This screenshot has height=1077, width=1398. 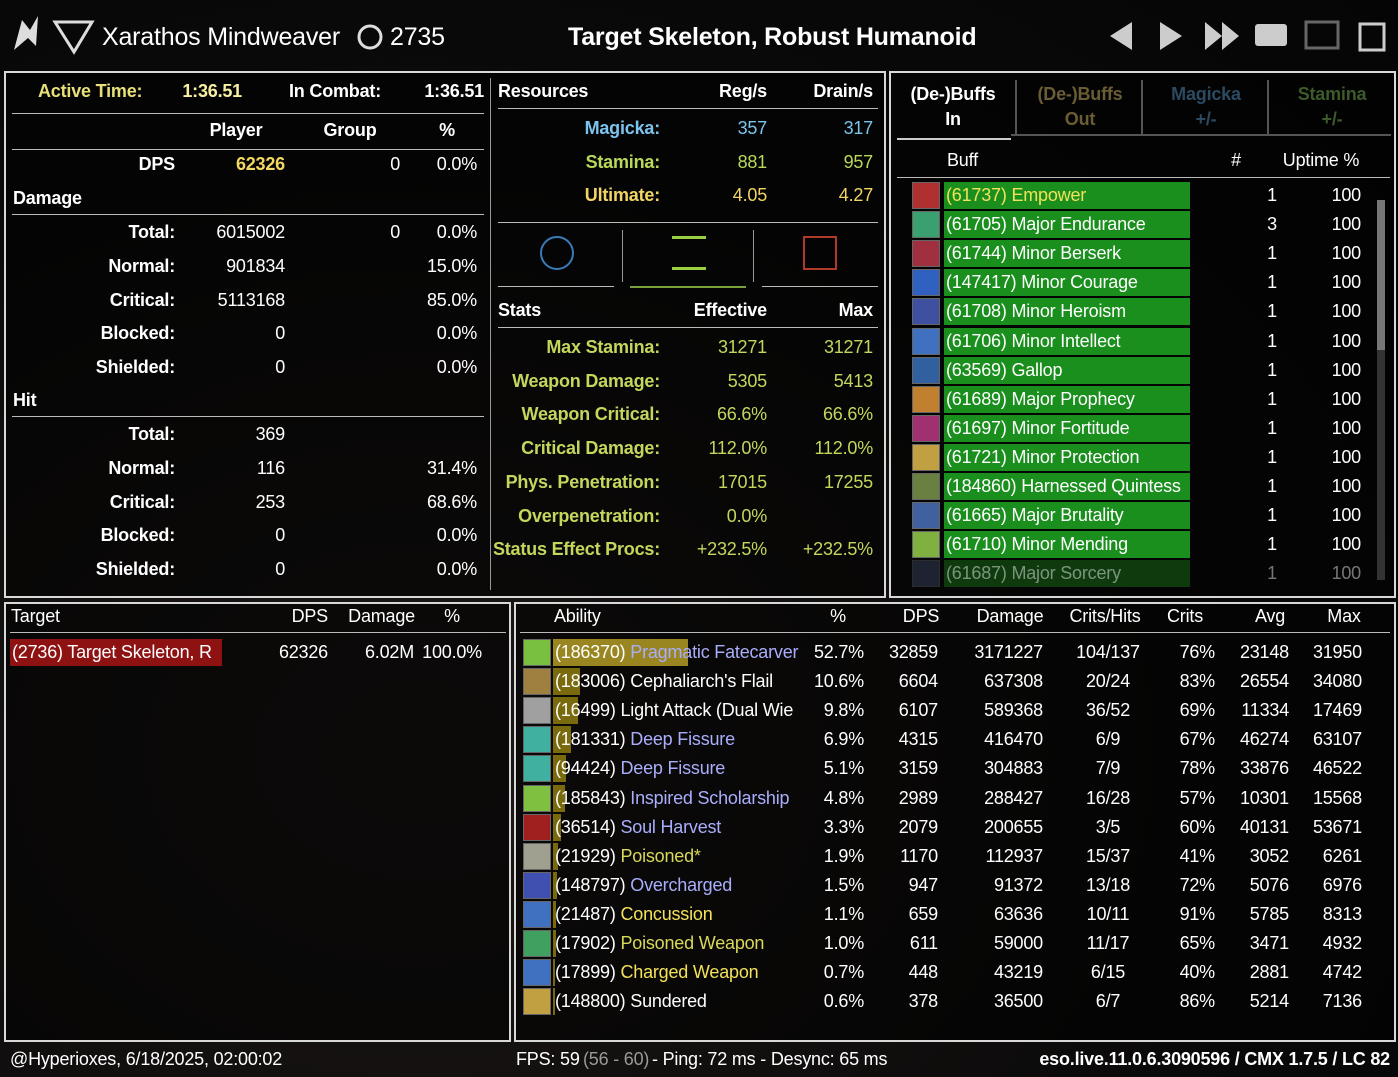 What do you see at coordinates (585, 768) in the screenshot?
I see `ability-id: (94424)` at bounding box center [585, 768].